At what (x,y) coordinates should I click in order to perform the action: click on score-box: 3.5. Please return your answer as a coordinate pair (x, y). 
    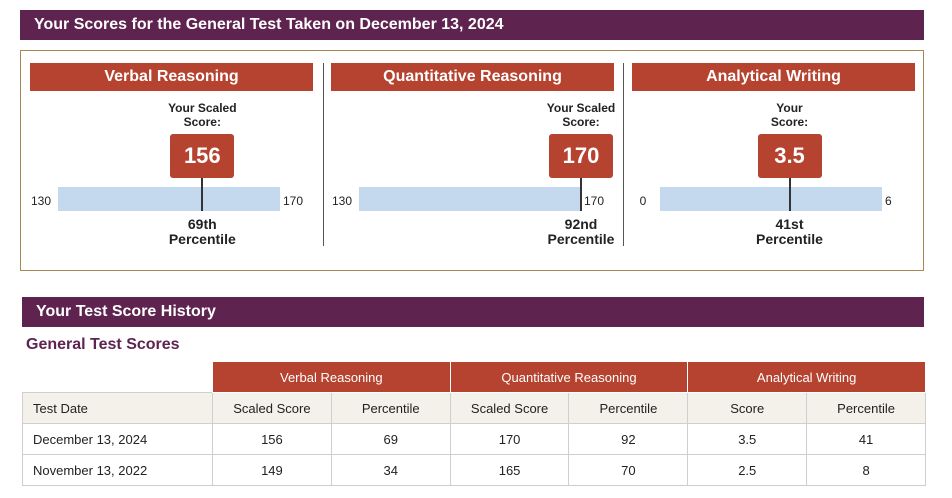
    Looking at the image, I should click on (789, 156).